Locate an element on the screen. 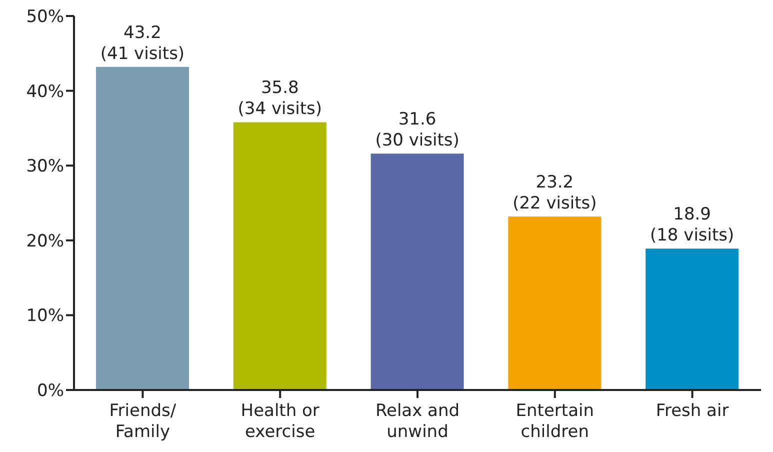  data-label: 18.9 (18 visits) is located at coordinates (692, 225).